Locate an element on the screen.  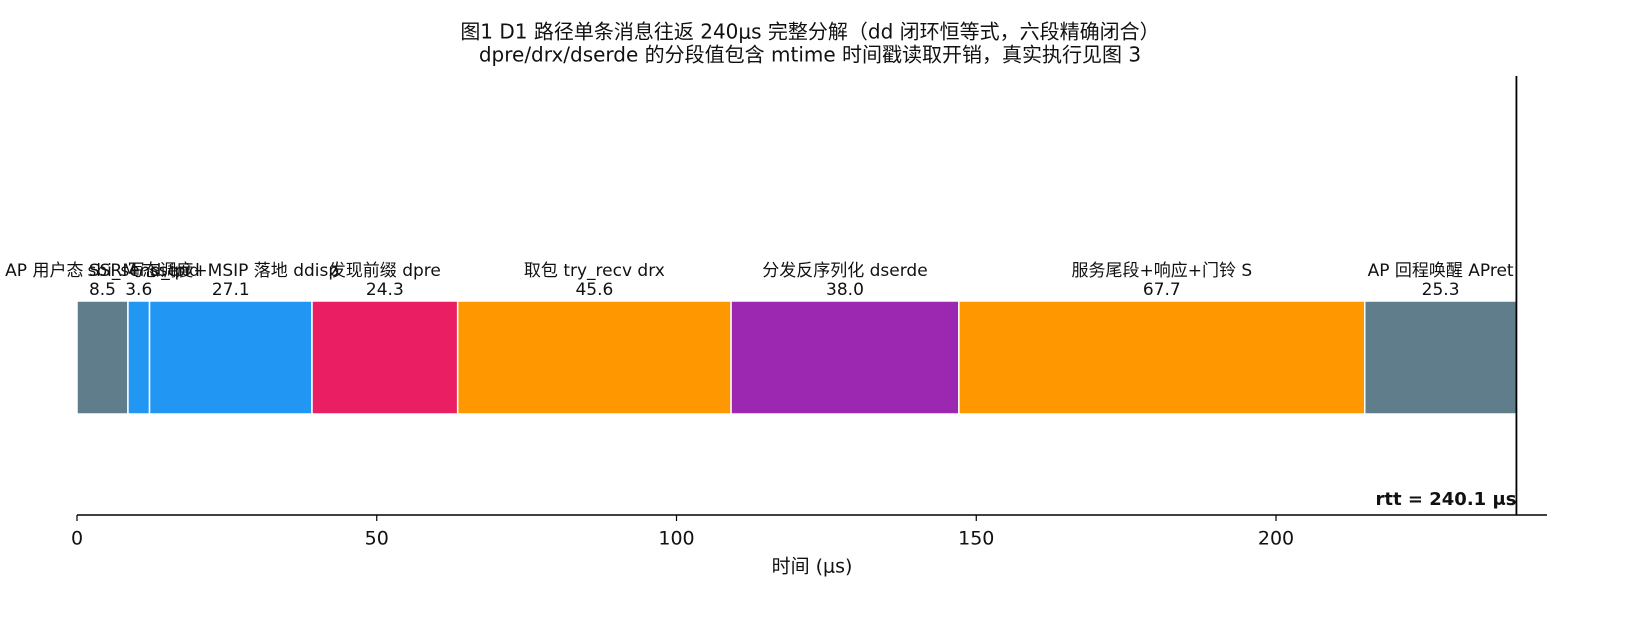
value-label: 24.3 is located at coordinates (385, 290).